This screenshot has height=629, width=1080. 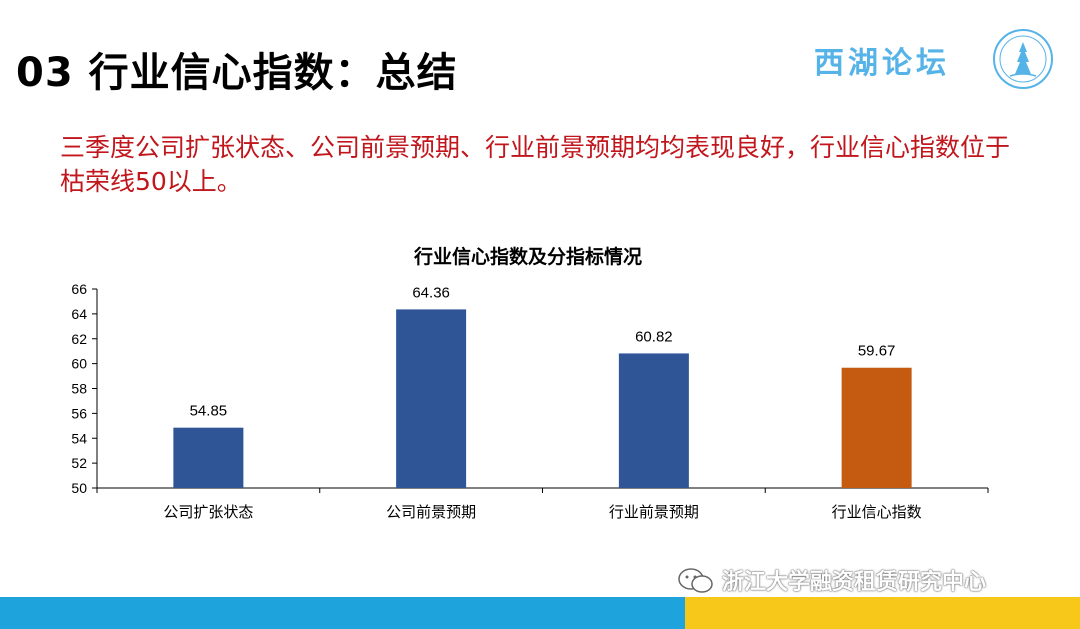 I want to click on data-label: 54.85, so click(x=209, y=411).